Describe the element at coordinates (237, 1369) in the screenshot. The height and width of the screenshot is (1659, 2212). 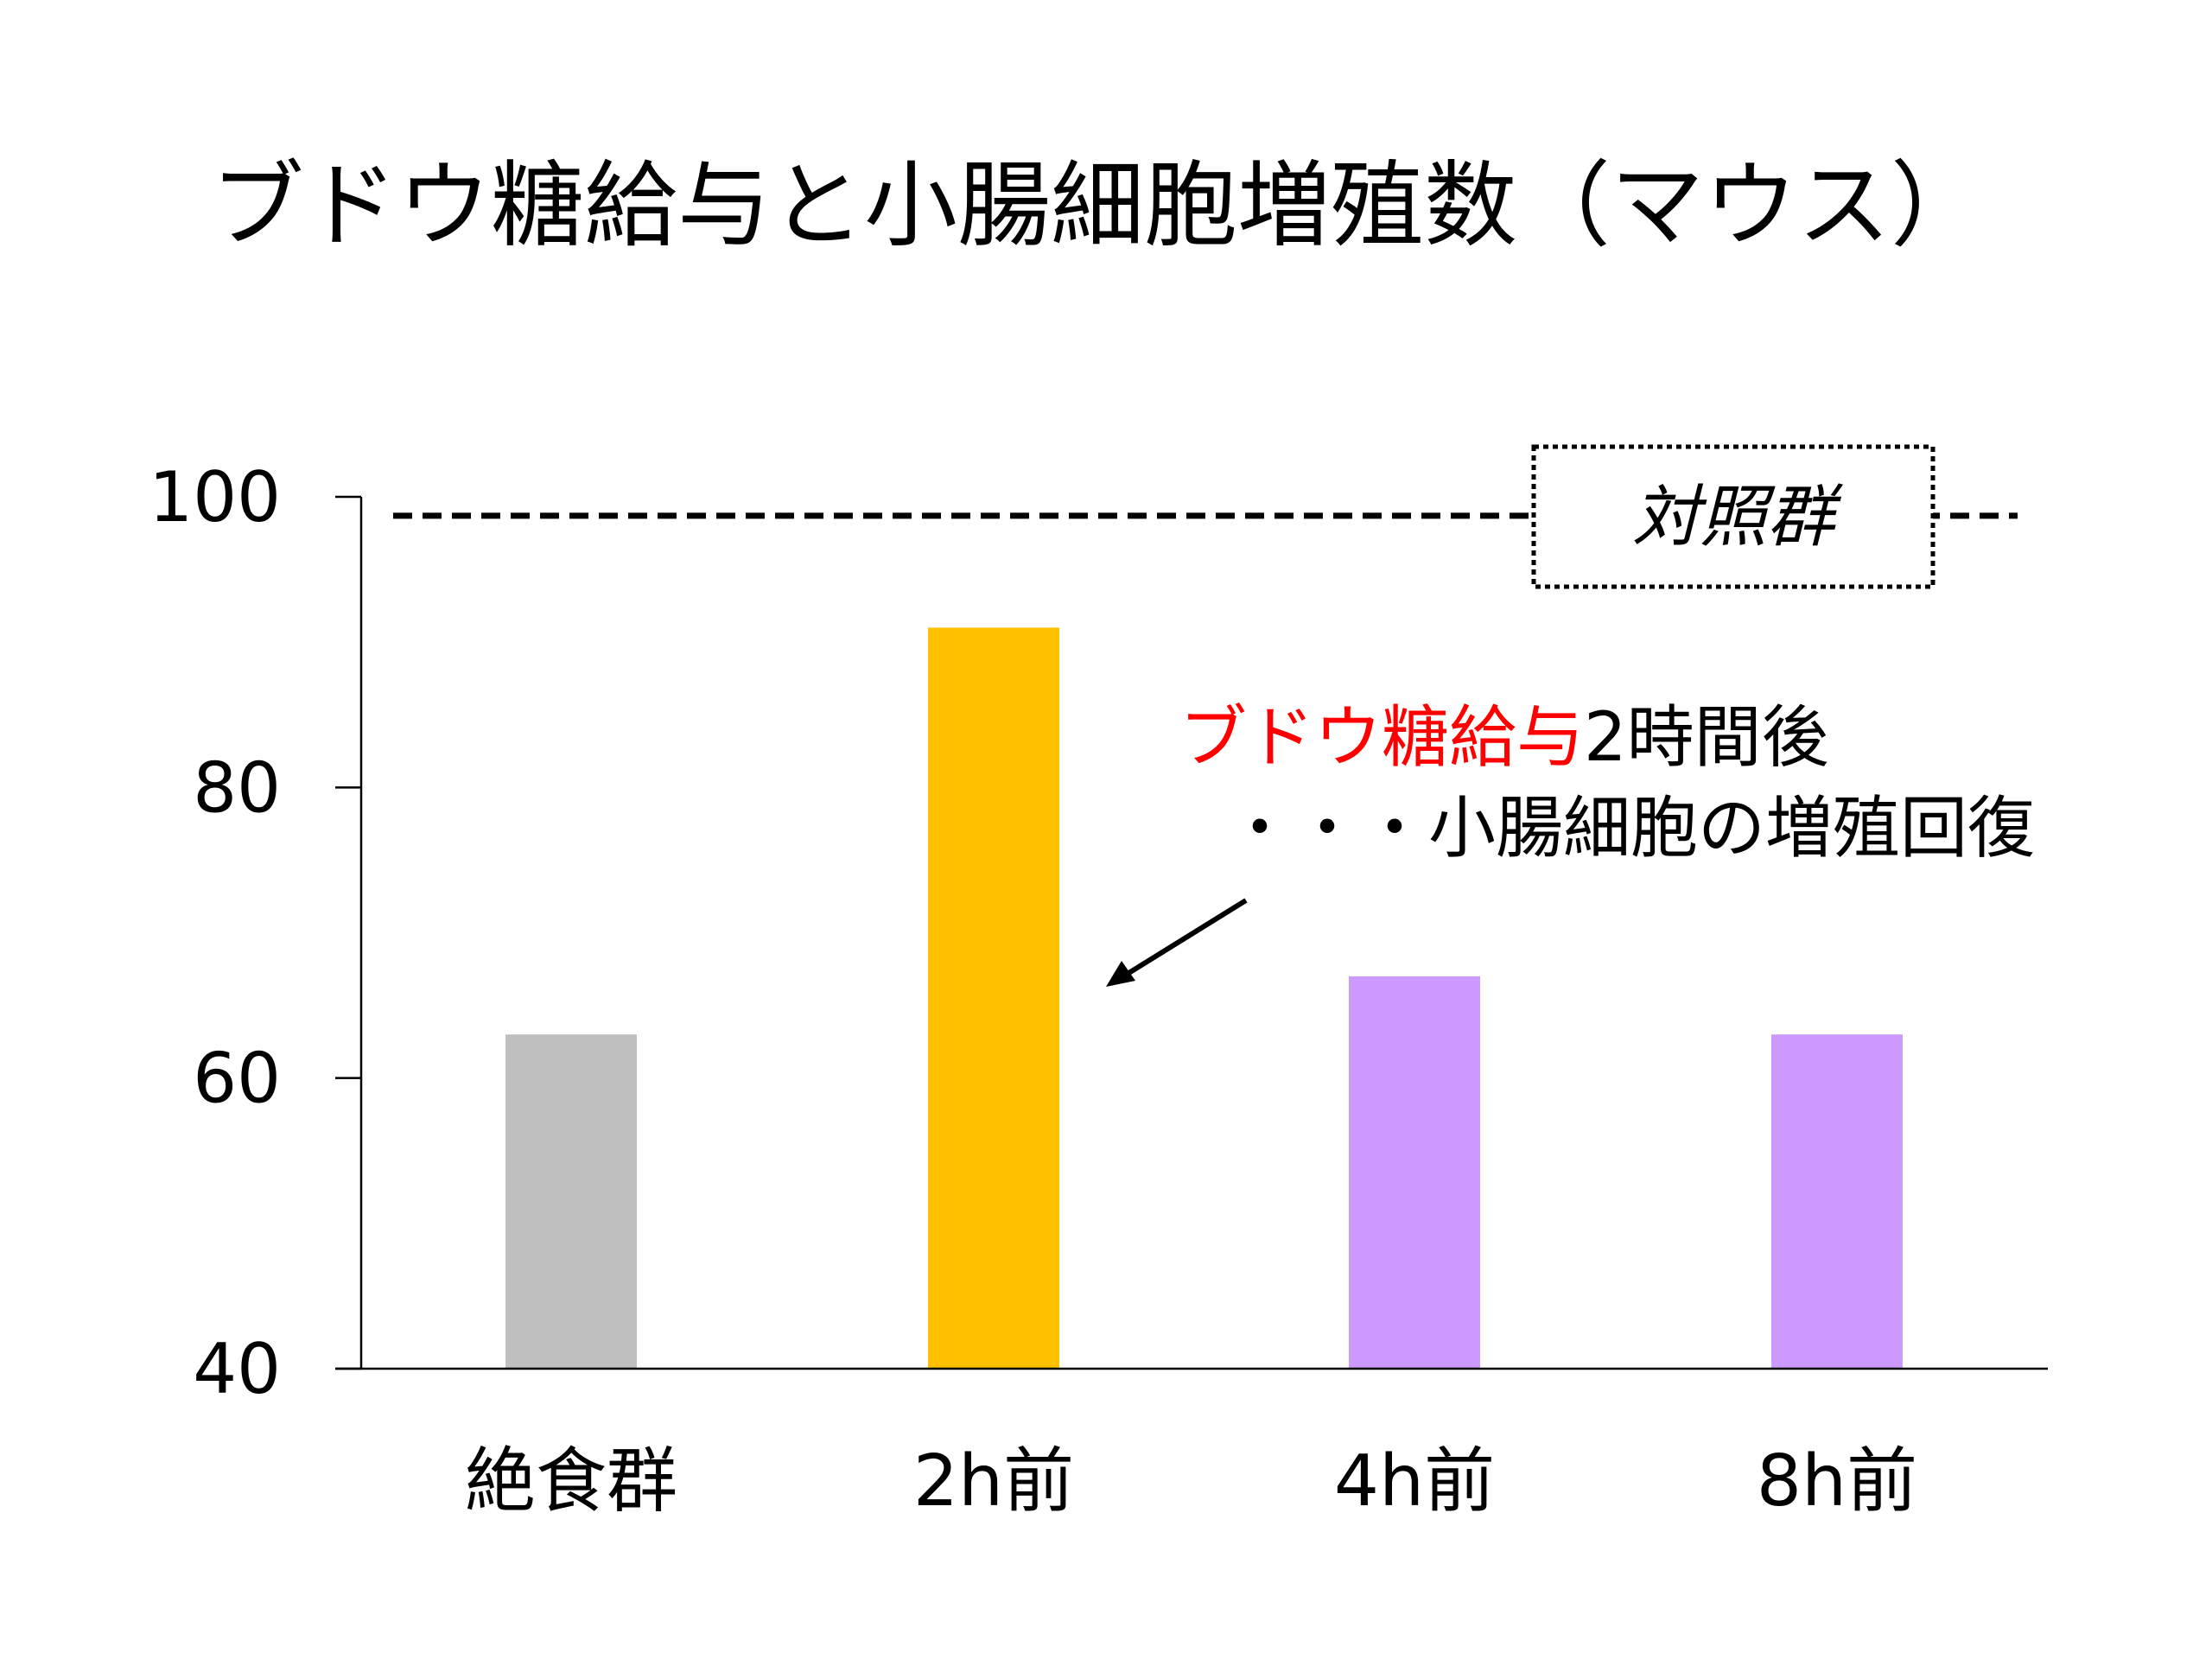
I see `y-tick-label: 40` at that location.